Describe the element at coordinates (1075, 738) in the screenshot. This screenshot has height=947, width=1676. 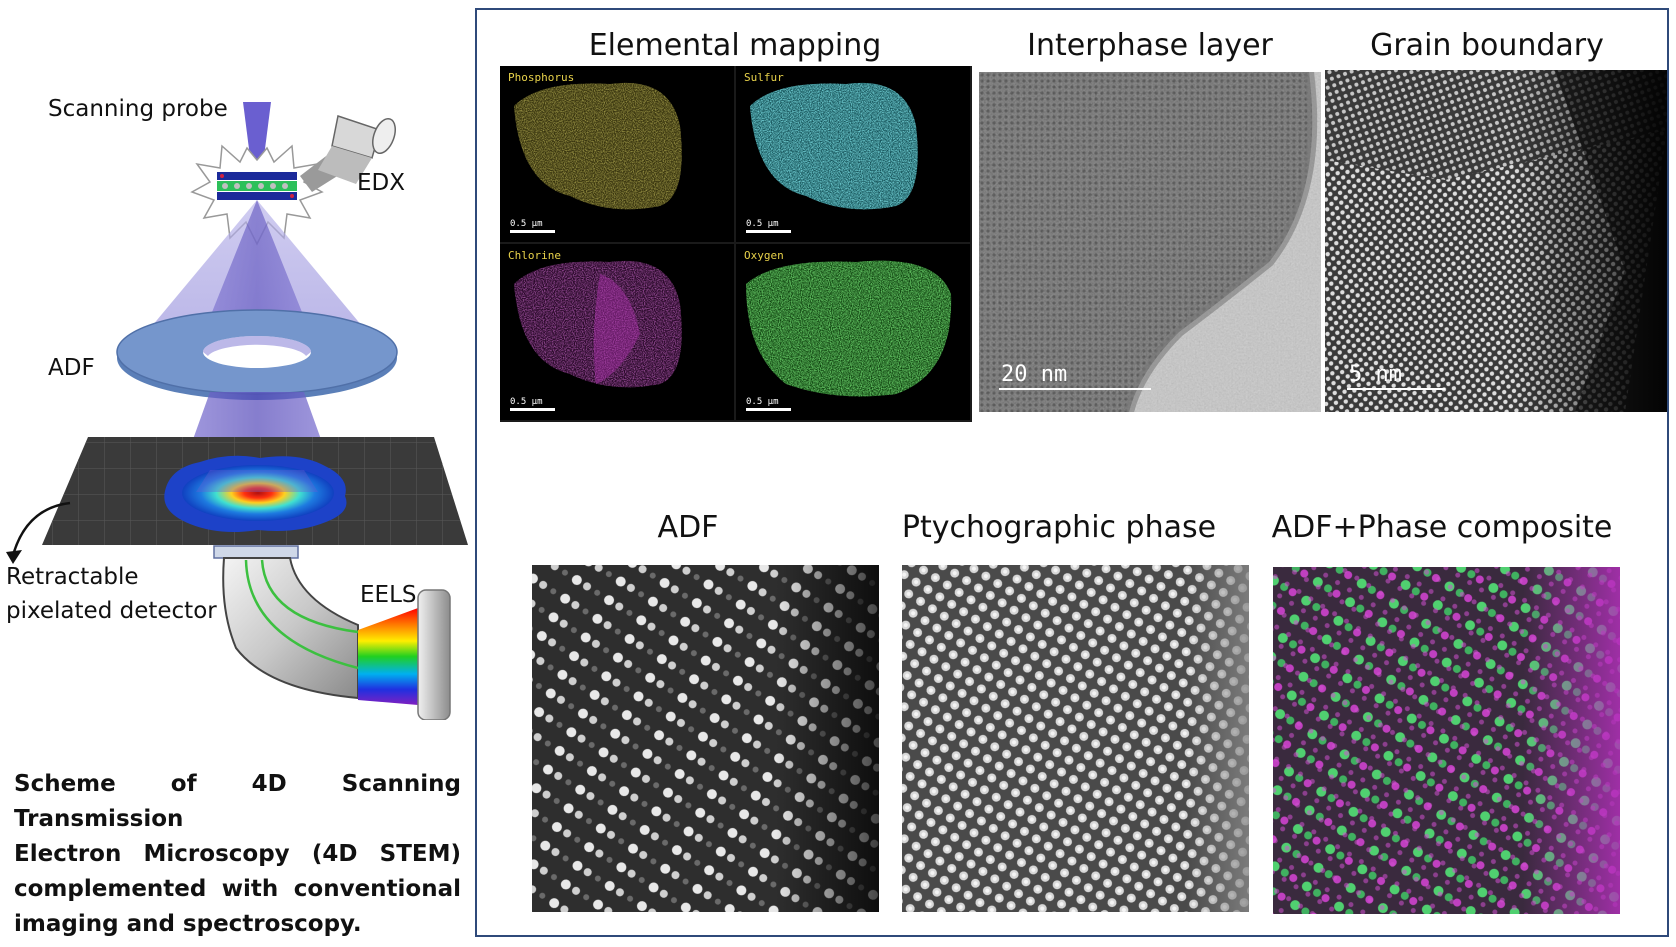
I see `ptychographic-phase-image` at that location.